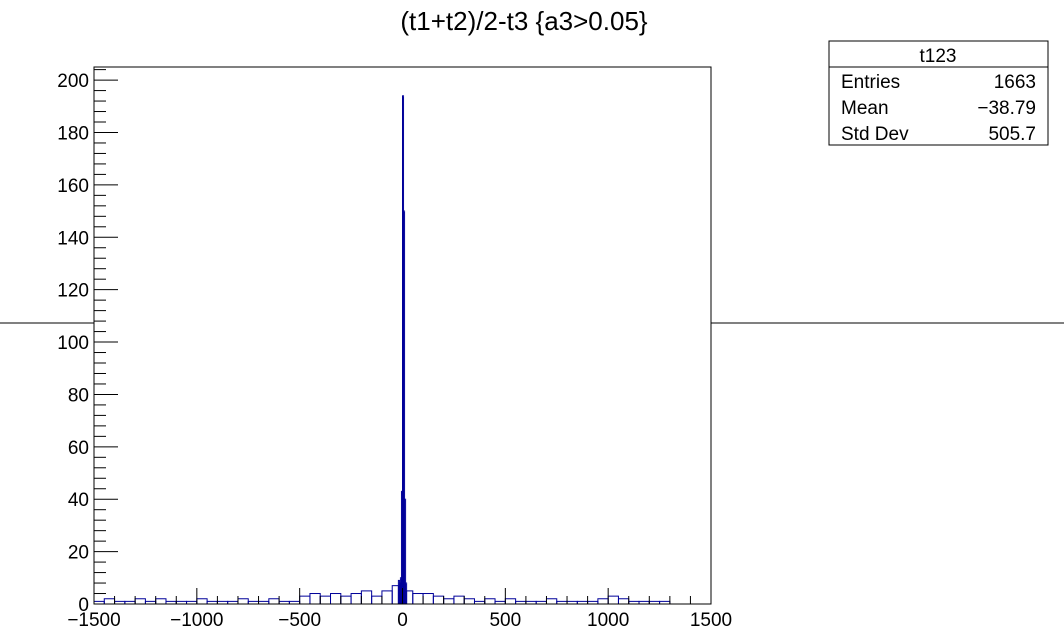 The image size is (1064, 631). What do you see at coordinates (938, 56) in the screenshot?
I see `stats-box-title: t123` at bounding box center [938, 56].